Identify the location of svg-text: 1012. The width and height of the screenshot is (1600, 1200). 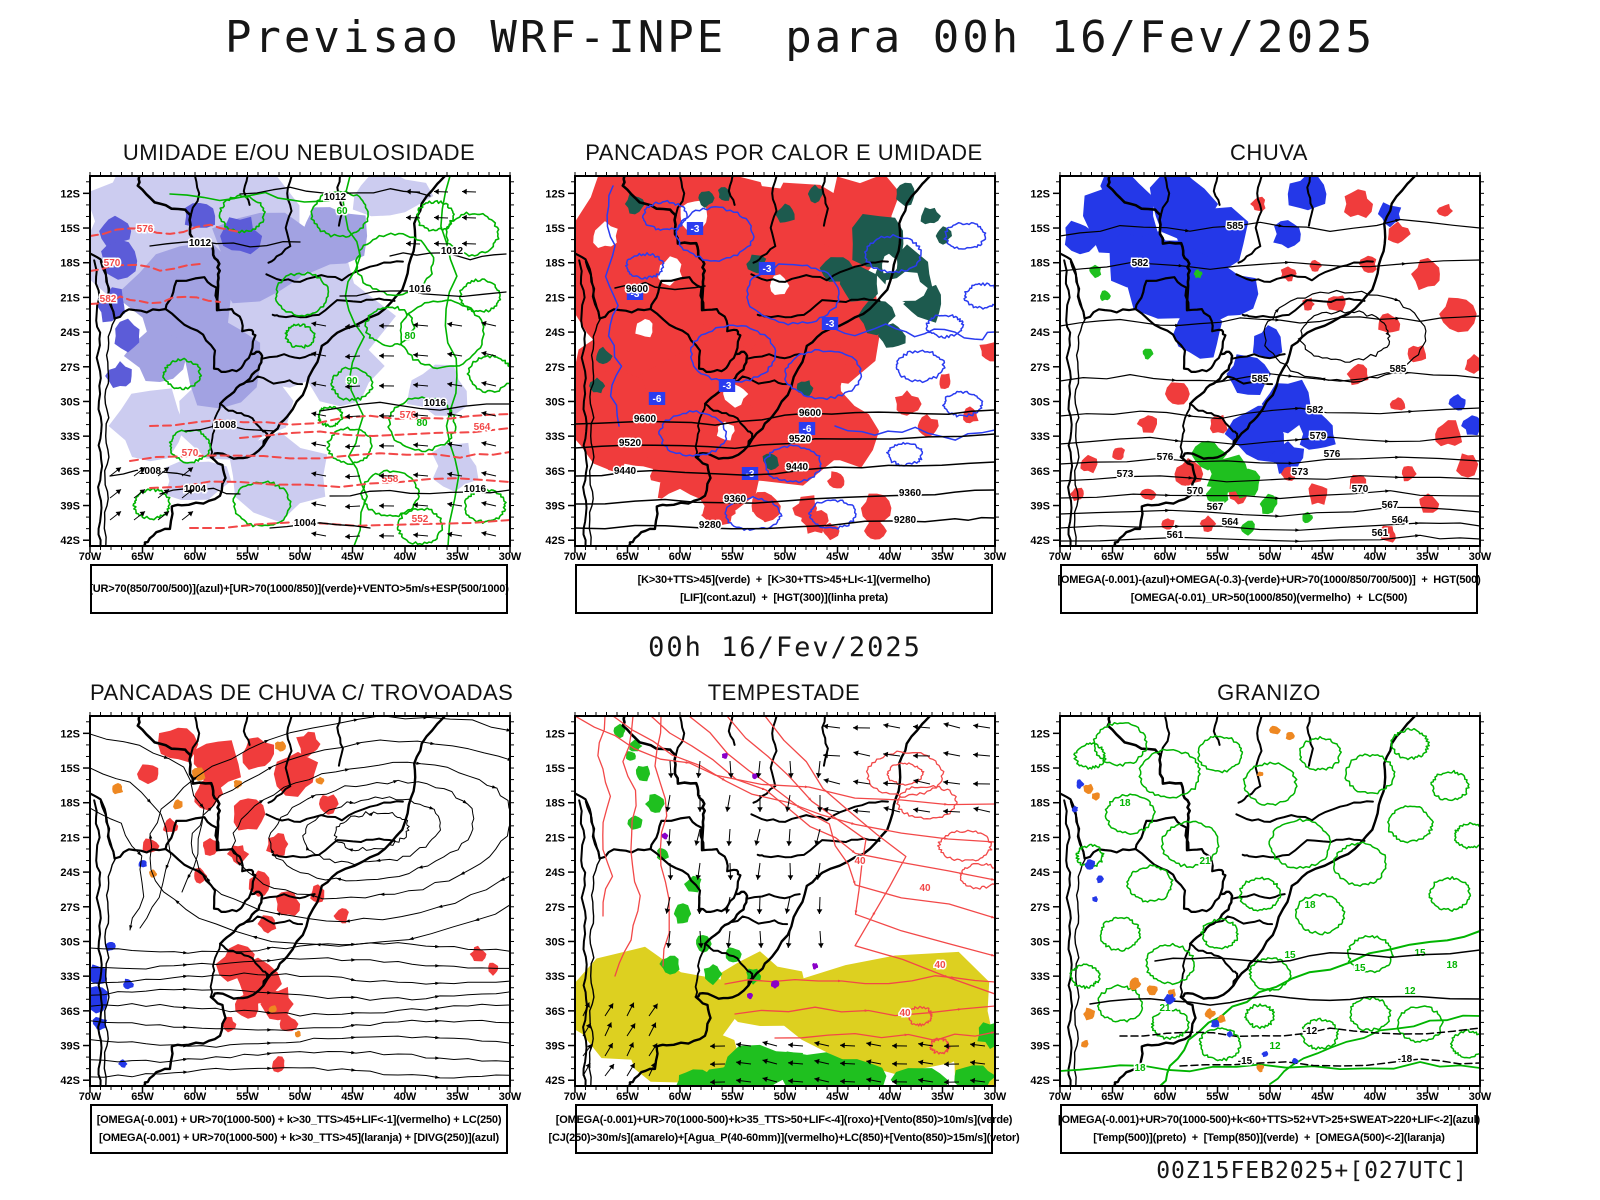
(452, 251).